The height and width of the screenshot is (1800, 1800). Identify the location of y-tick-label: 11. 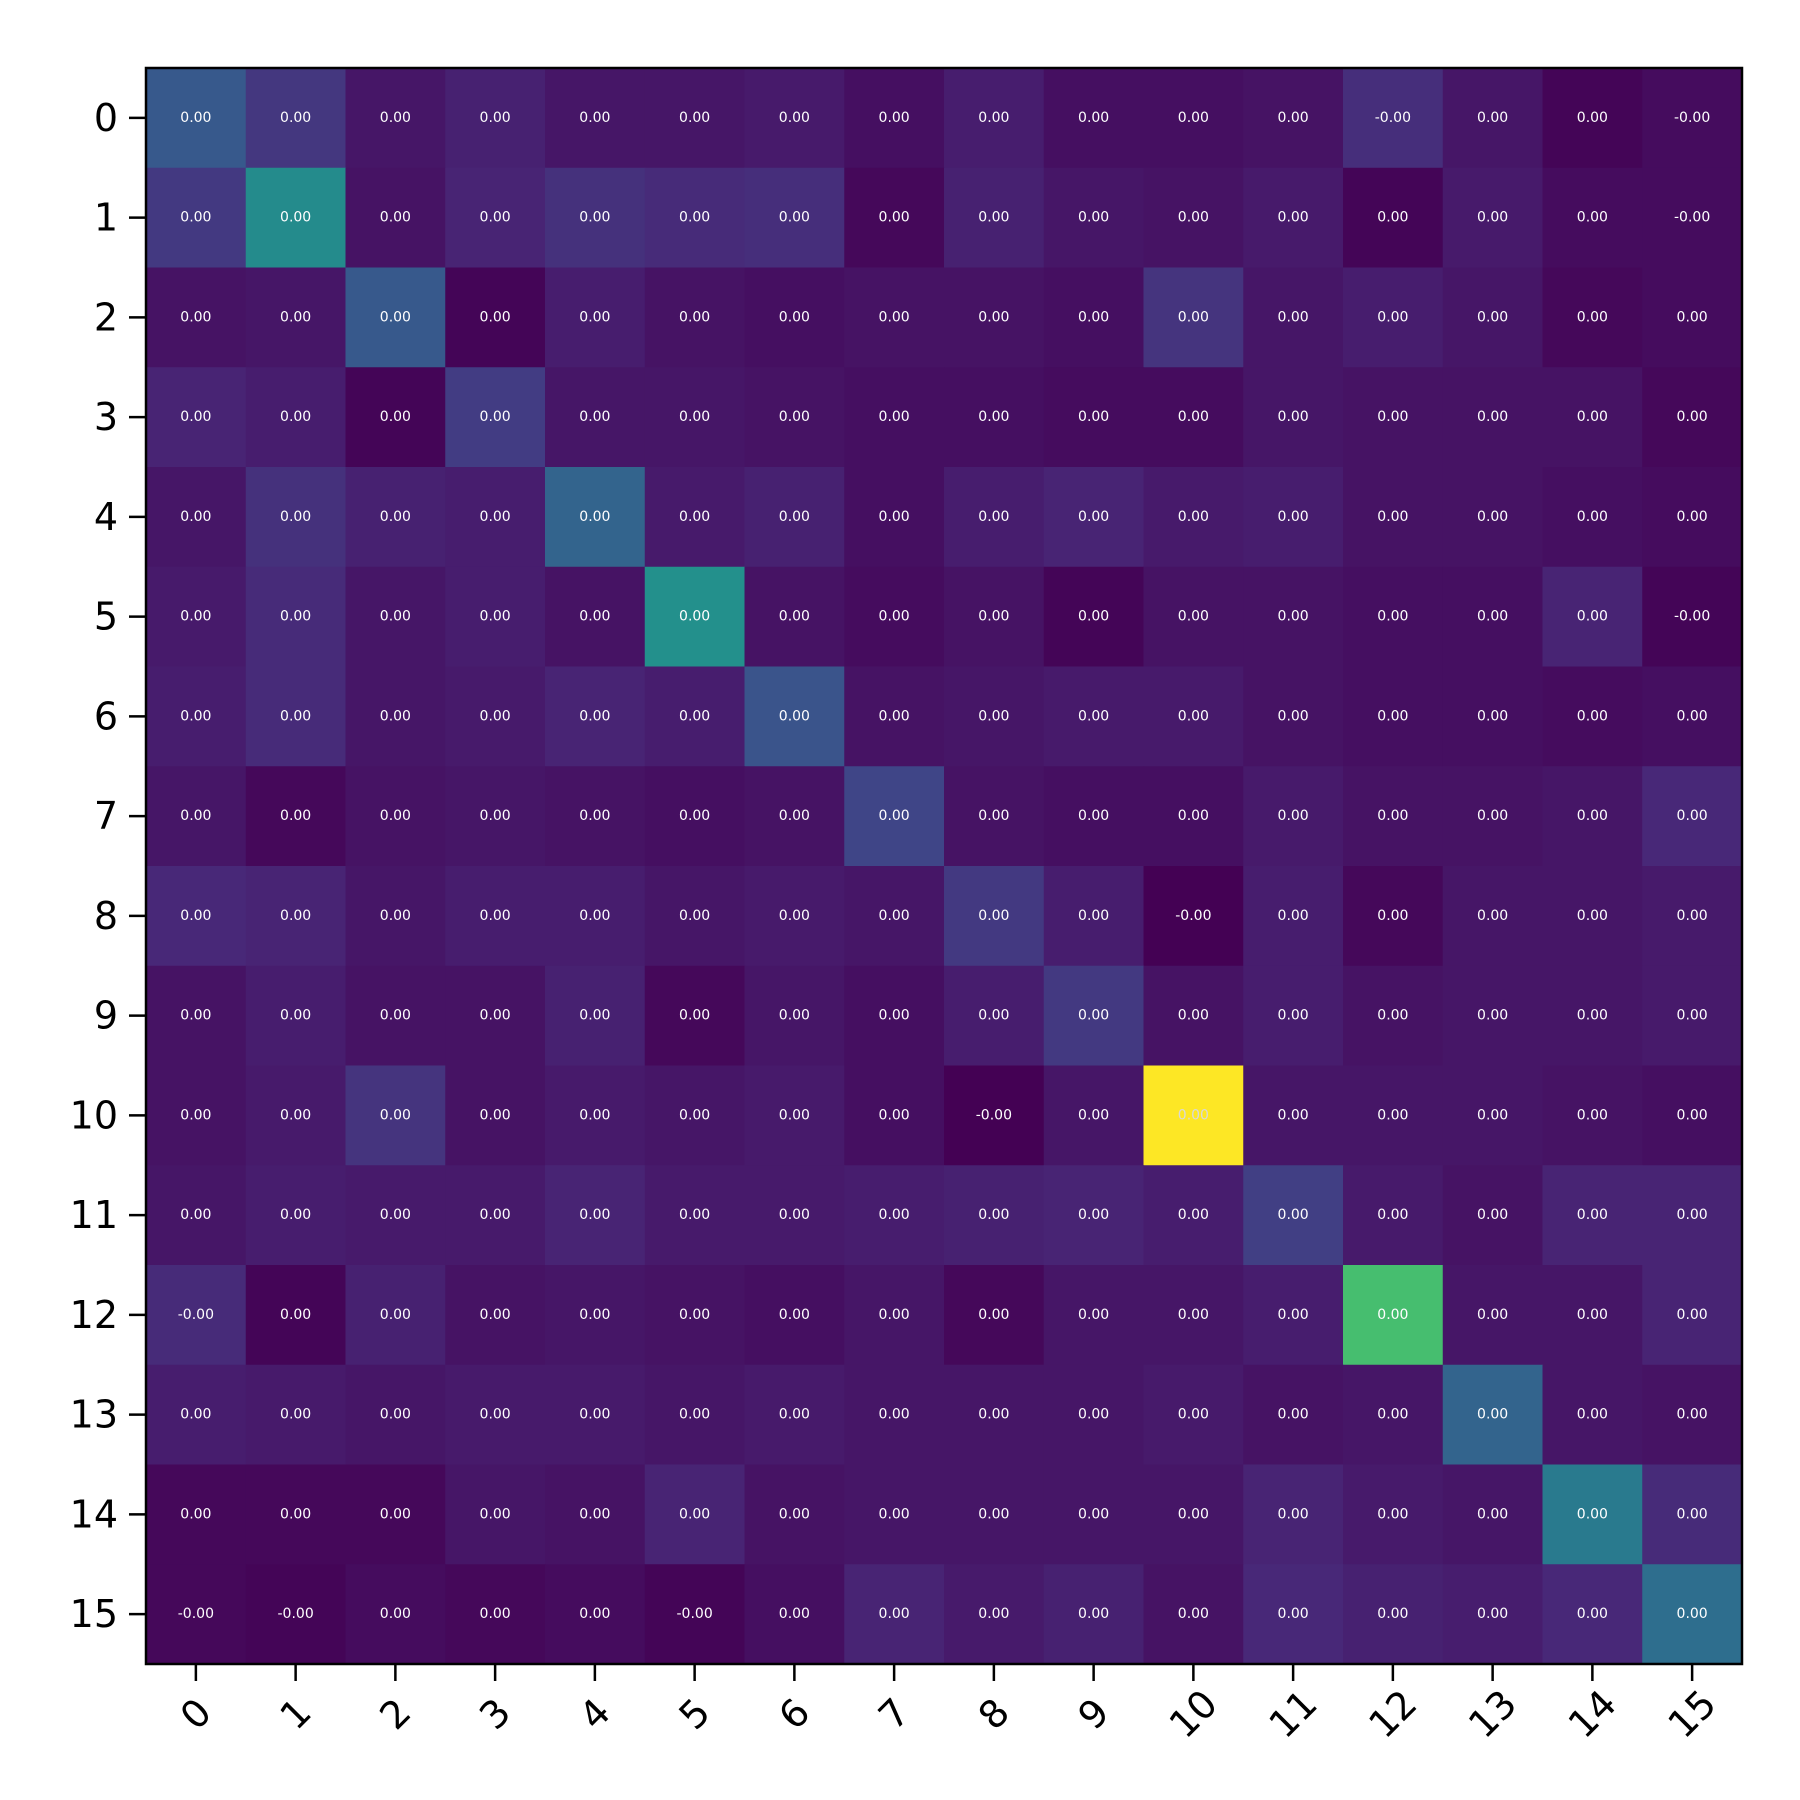
(94, 1215).